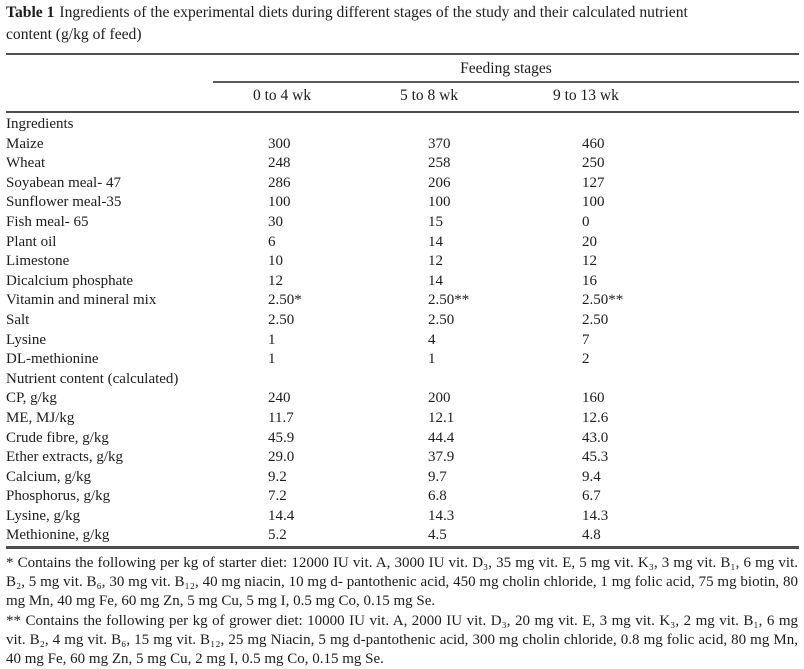 This screenshot has height=669, width=804. Describe the element at coordinates (25, 143) in the screenshot. I see `row-label: Maize` at that location.